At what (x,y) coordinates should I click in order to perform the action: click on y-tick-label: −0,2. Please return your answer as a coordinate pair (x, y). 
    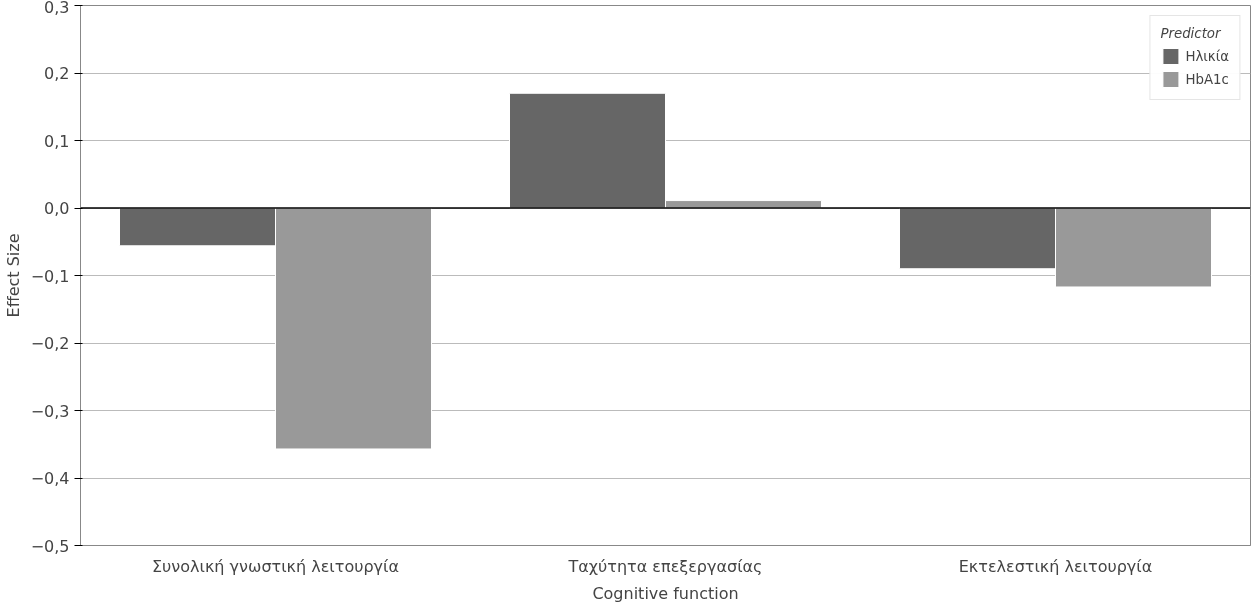
    Looking at the image, I should click on (50, 343).